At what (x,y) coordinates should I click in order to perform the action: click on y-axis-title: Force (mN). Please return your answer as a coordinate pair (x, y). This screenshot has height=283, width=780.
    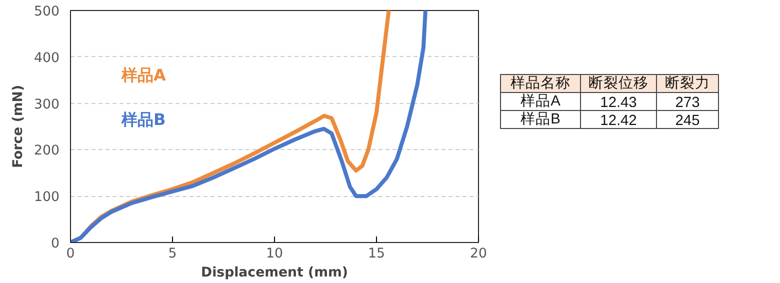
    Looking at the image, I should click on (18, 126).